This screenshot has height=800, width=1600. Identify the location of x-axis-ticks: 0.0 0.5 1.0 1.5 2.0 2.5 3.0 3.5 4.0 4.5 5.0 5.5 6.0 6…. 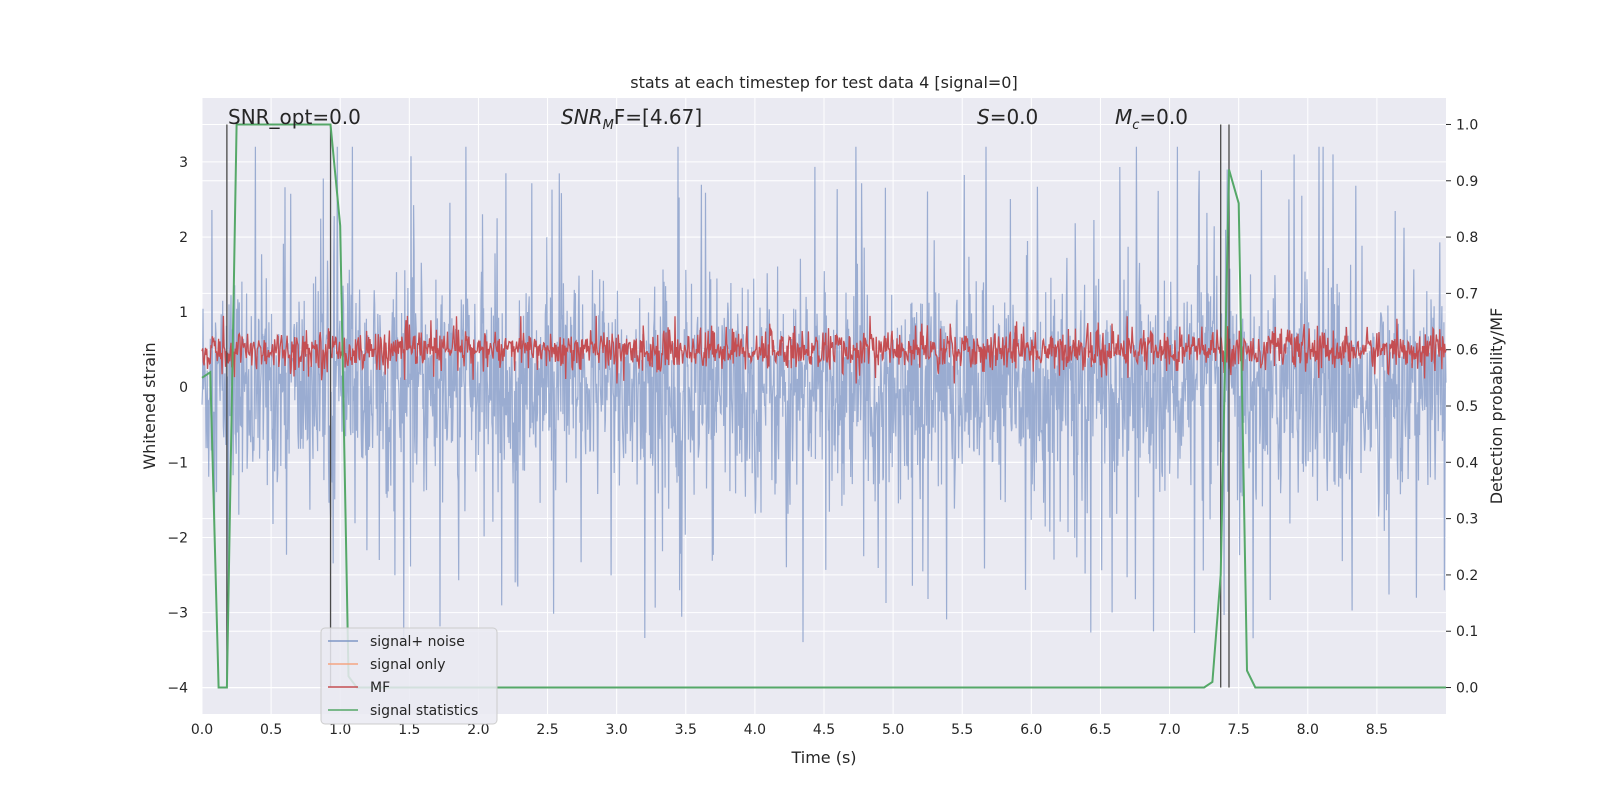
(789, 730).